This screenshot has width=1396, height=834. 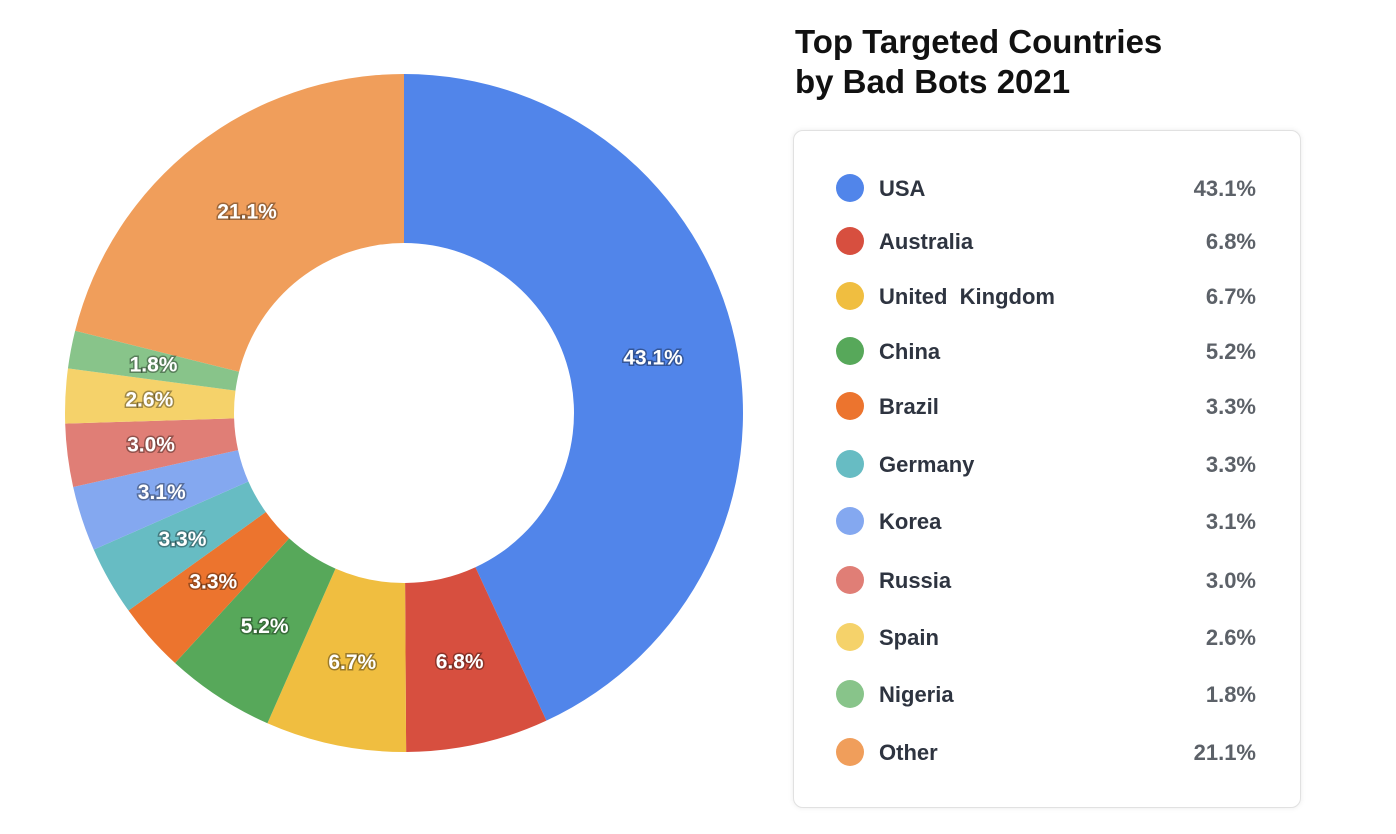 I want to click on legend-item-nigeria: Nigeria 1.8%, so click(x=1047, y=694).